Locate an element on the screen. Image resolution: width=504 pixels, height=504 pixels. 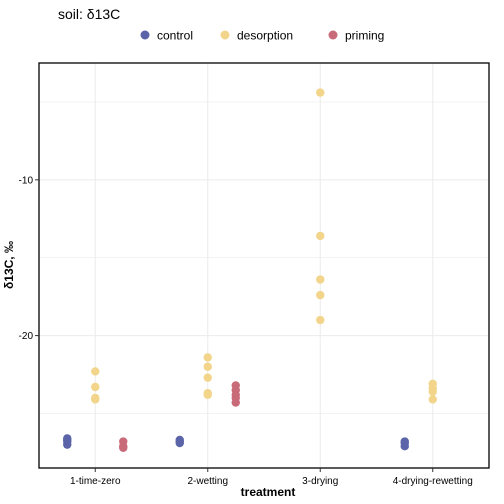
x-tick-label: 4-drying-rewetting is located at coordinates (433, 481).